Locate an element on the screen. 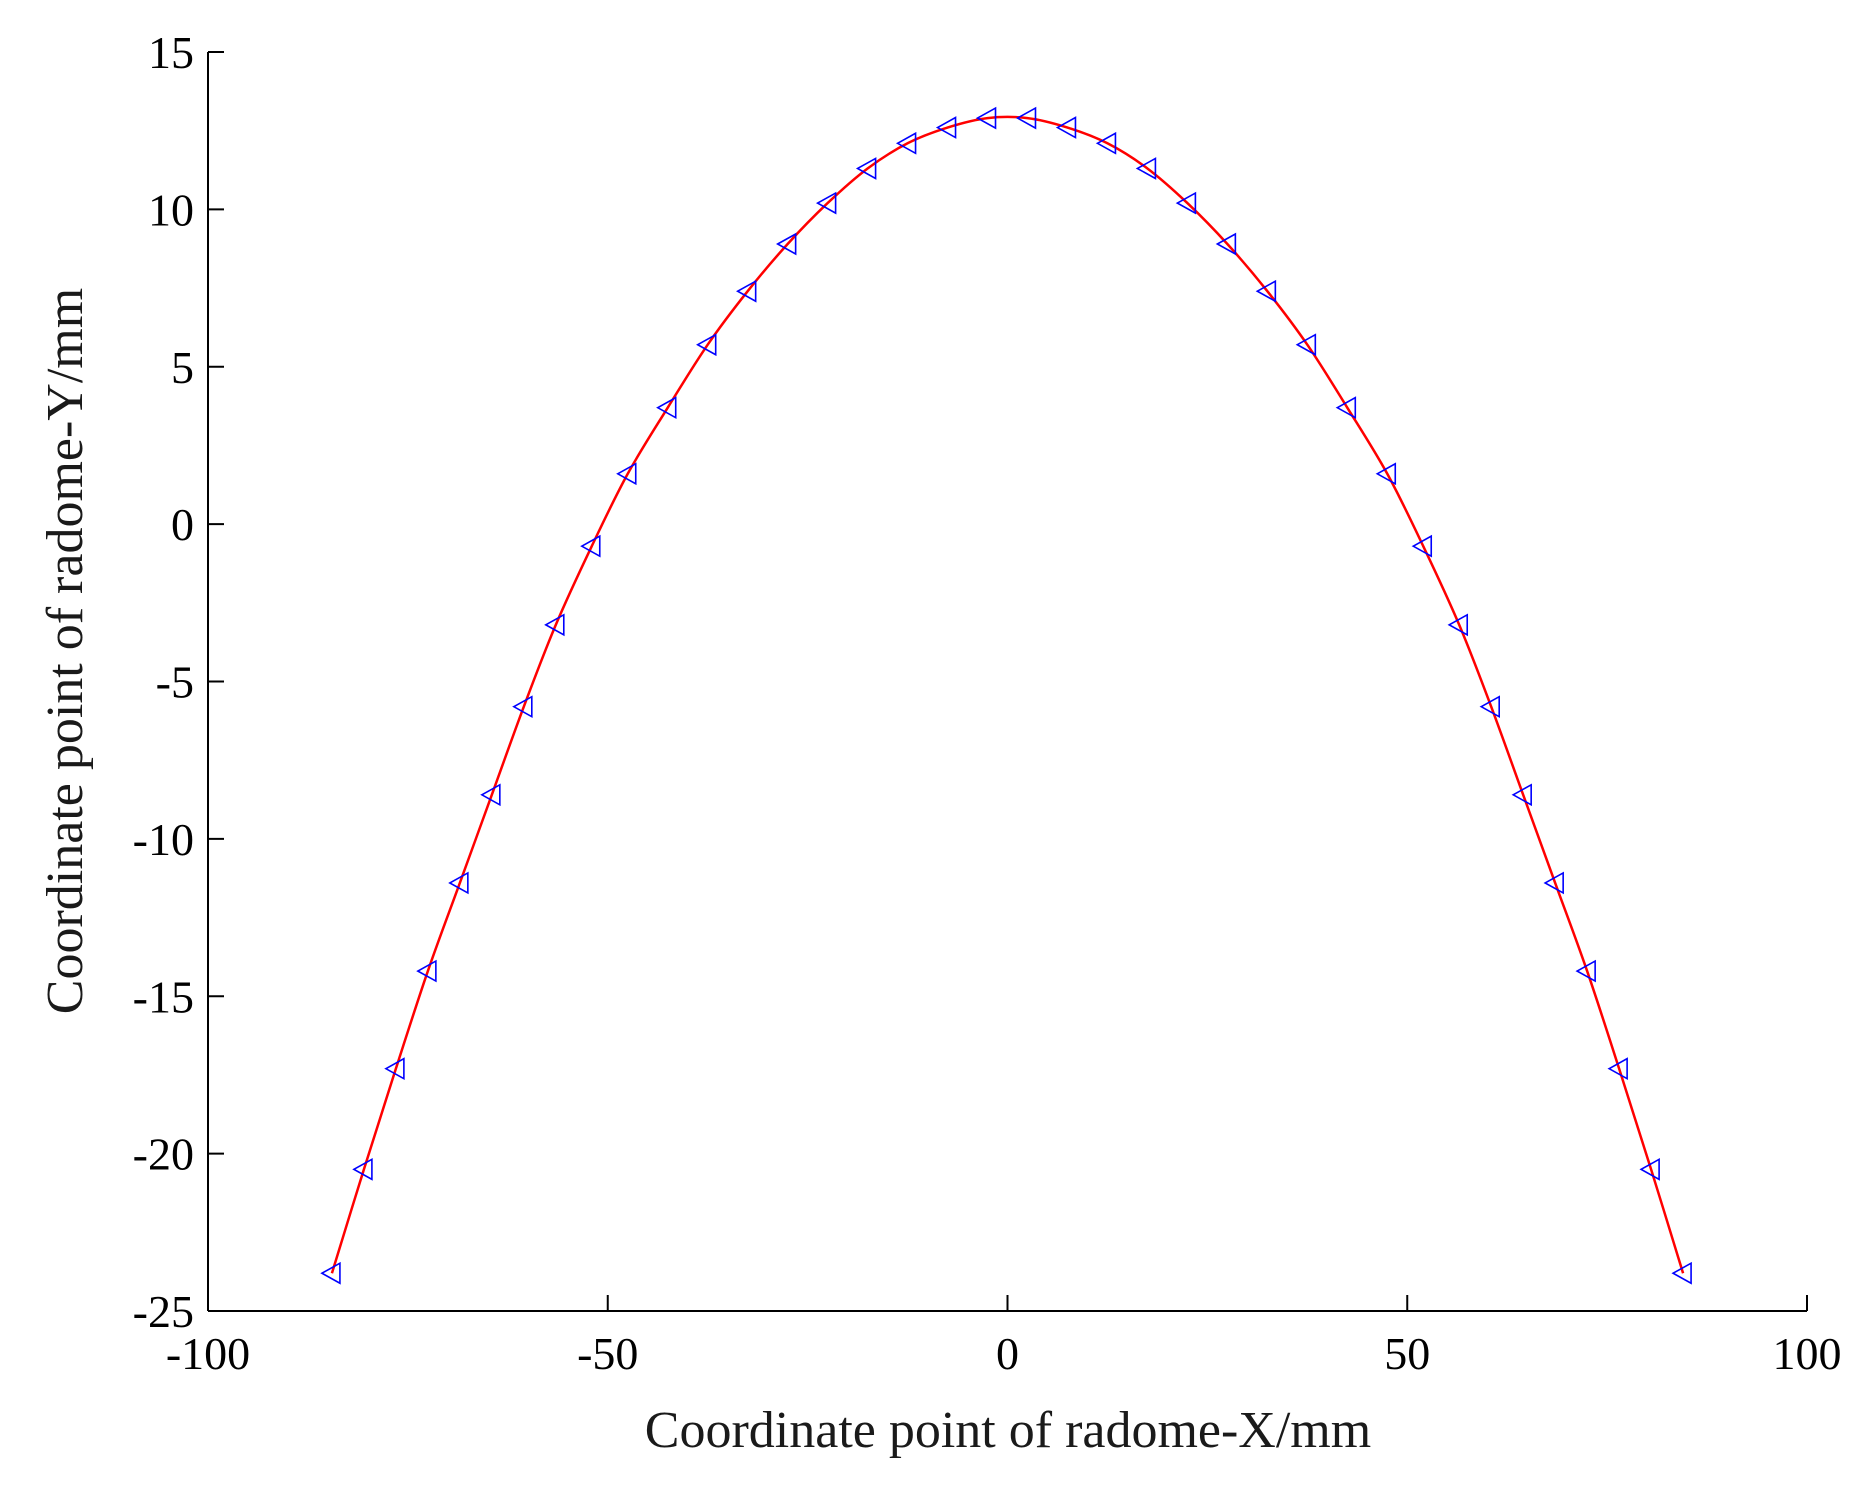 The width and height of the screenshot is (1851, 1491). x-tick-label: 100 is located at coordinates (1807, 1353).